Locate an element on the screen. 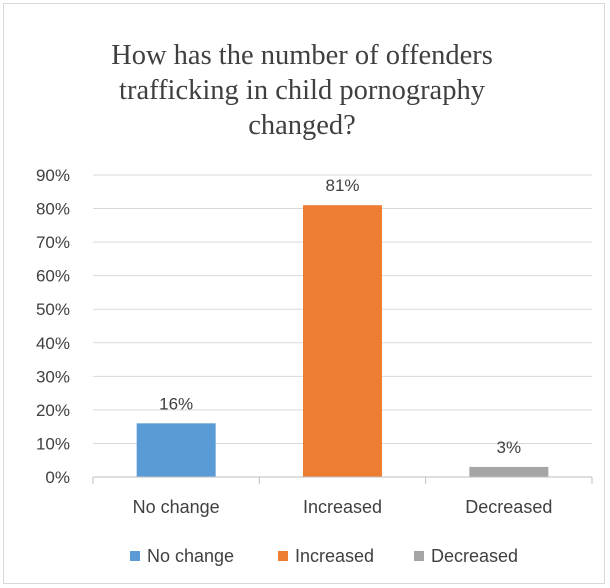 The image size is (610, 588). x-category-label: Increased is located at coordinates (342, 507).